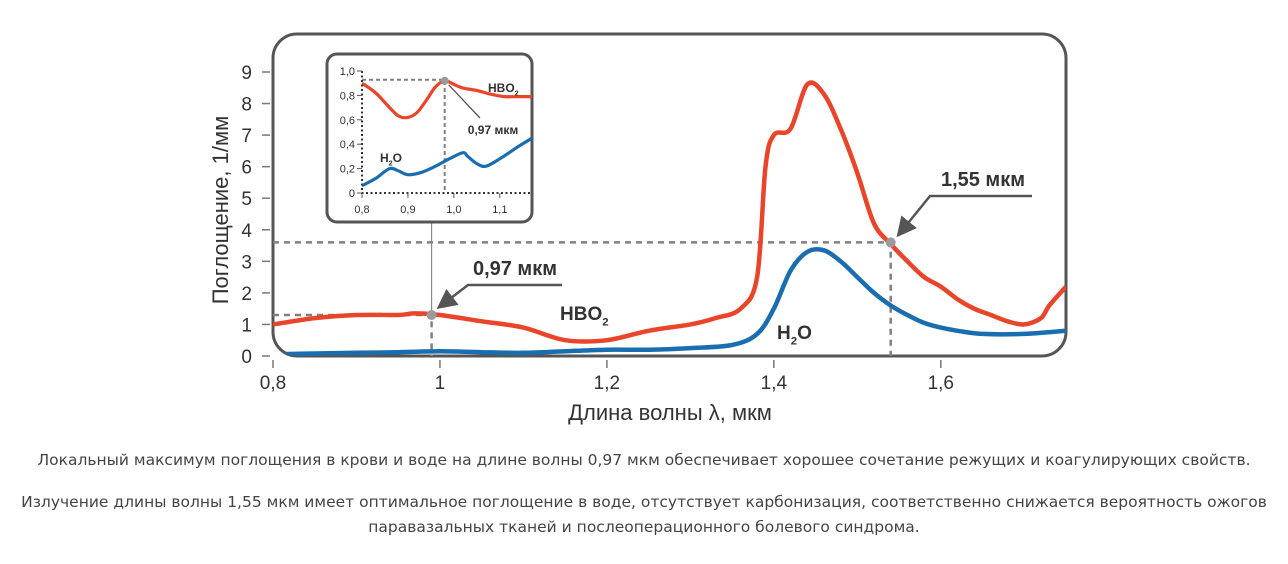 The height and width of the screenshot is (564, 1288). I want to click on inset-x-tick-label: 1,1, so click(499, 210).